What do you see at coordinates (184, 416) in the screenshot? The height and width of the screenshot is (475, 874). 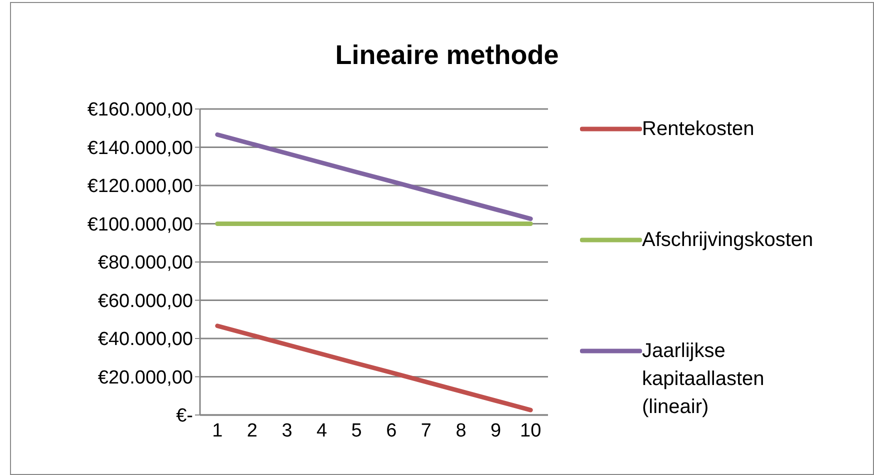 I see `y-tick-label: €-` at bounding box center [184, 416].